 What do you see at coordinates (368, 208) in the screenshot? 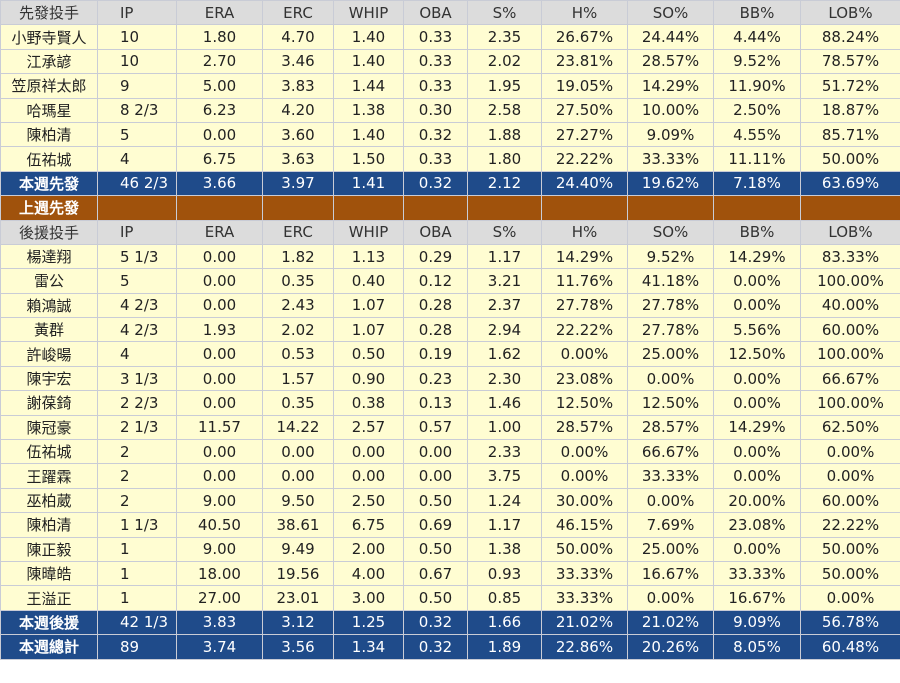
I see `whip-cell` at bounding box center [368, 208].